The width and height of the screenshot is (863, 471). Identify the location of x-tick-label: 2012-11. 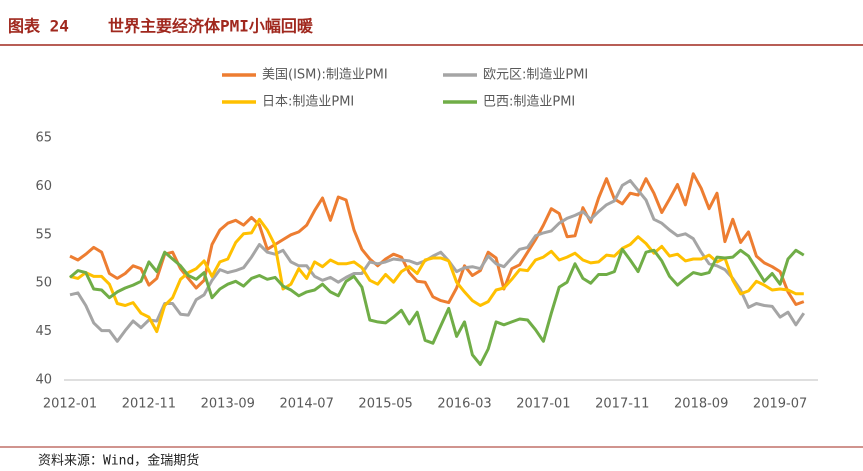
(149, 404).